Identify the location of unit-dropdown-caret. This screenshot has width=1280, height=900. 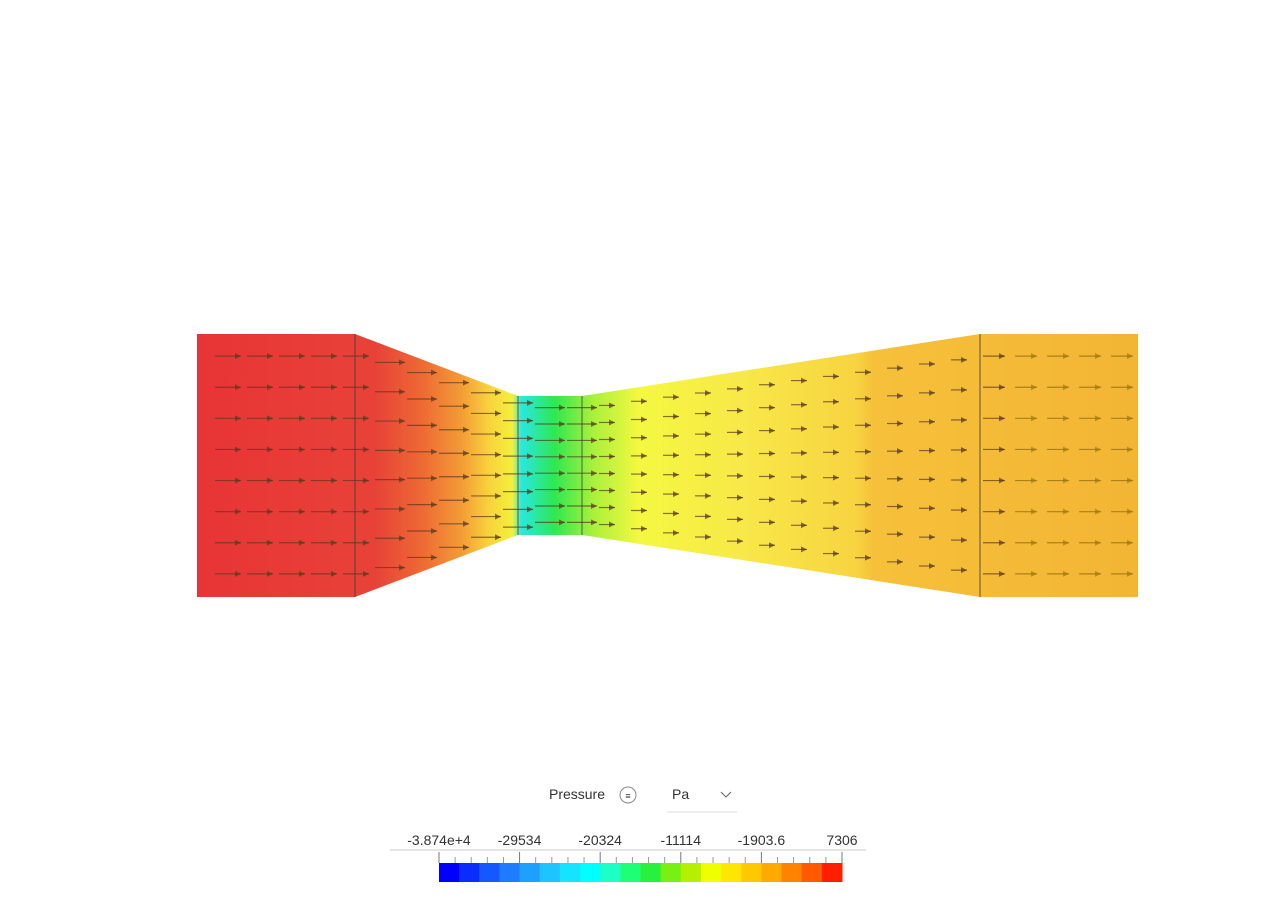
(726, 794).